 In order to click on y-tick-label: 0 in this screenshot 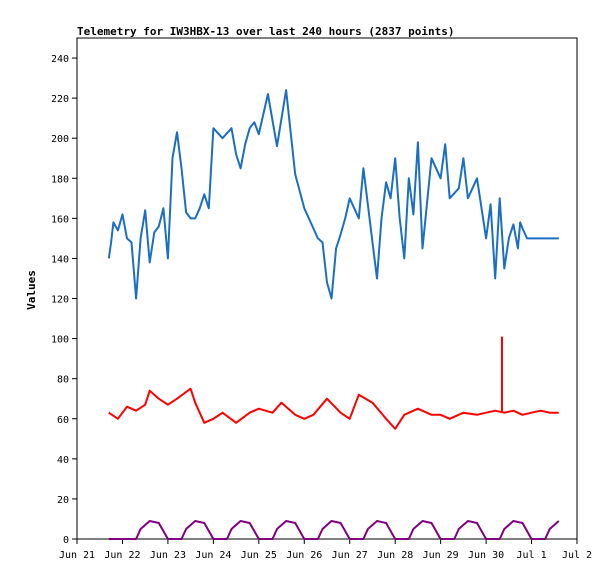, I will do `click(66, 540)`.